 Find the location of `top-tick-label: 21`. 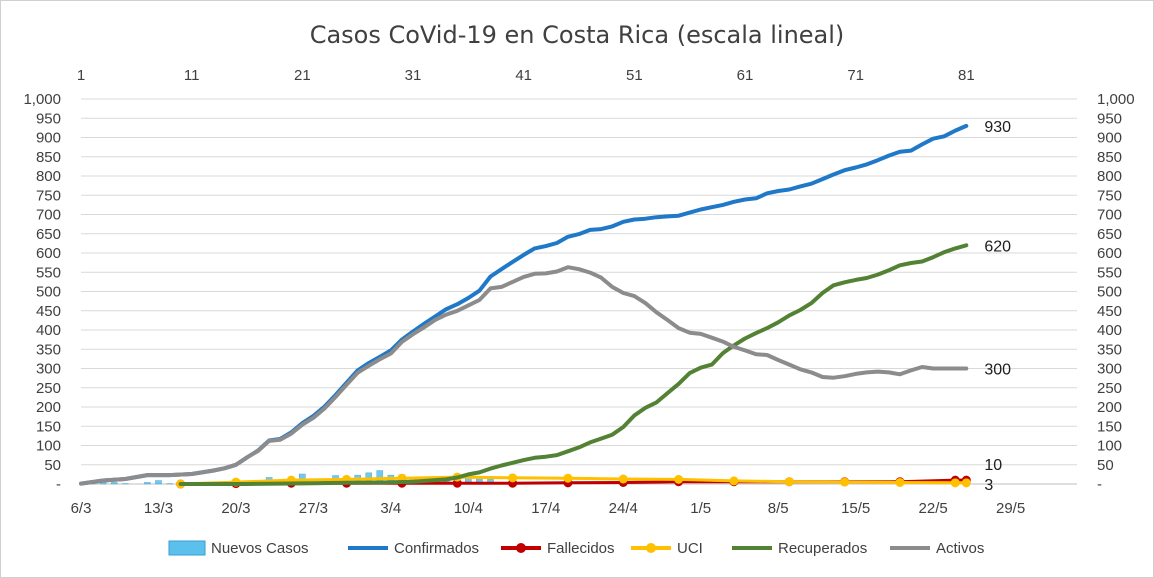

top-tick-label: 21 is located at coordinates (302, 75).